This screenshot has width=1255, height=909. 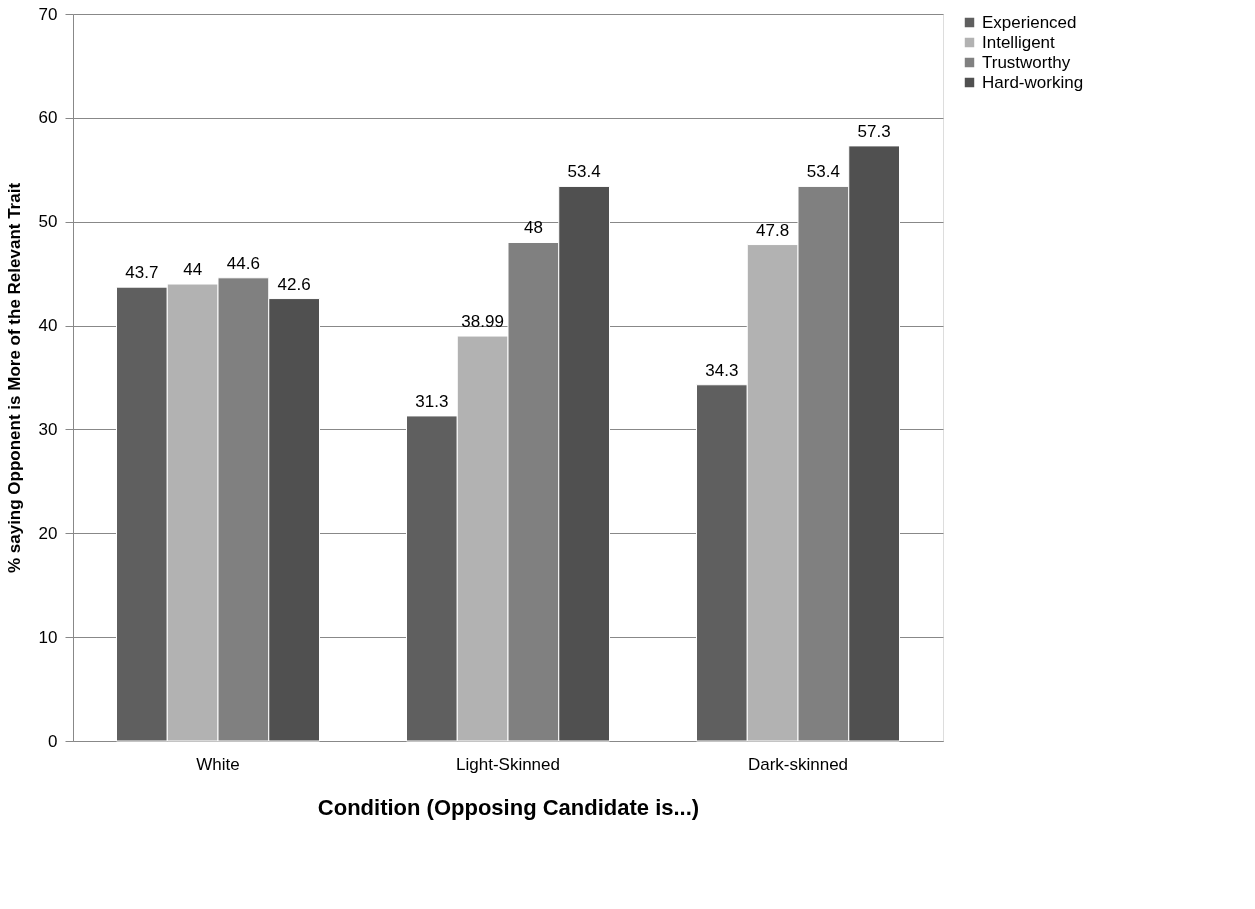 What do you see at coordinates (432, 401) in the screenshot?
I see `data-label: 31.3` at bounding box center [432, 401].